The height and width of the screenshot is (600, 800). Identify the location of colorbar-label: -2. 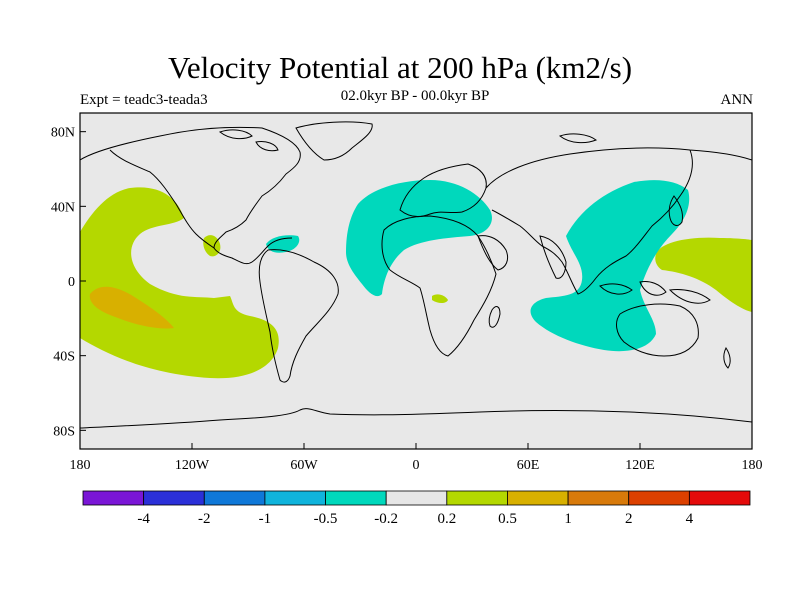
(204, 519).